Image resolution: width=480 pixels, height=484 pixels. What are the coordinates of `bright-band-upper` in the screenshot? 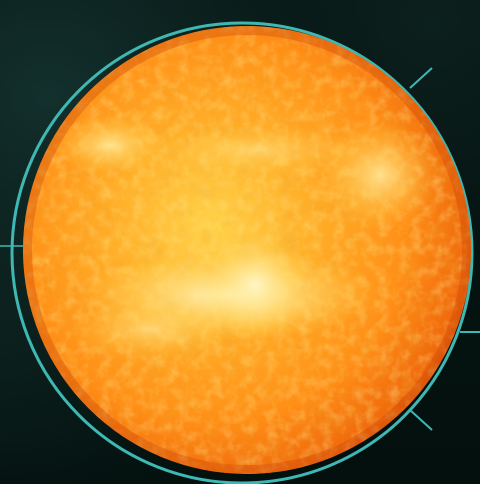 It's located at (260, 150).